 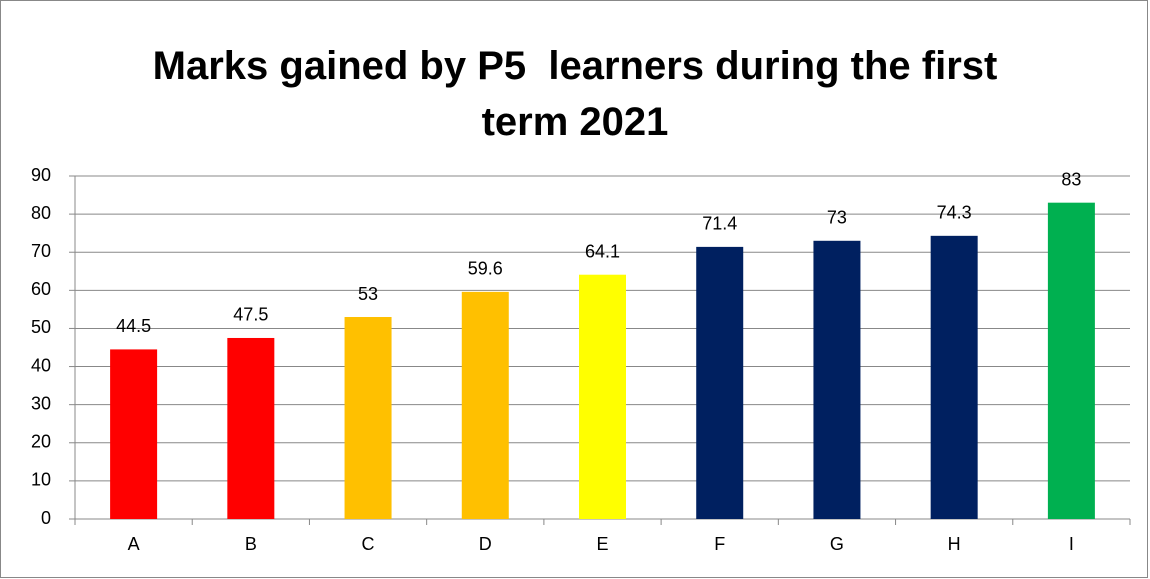 I want to click on y-tick-label: 40, so click(x=41, y=365).